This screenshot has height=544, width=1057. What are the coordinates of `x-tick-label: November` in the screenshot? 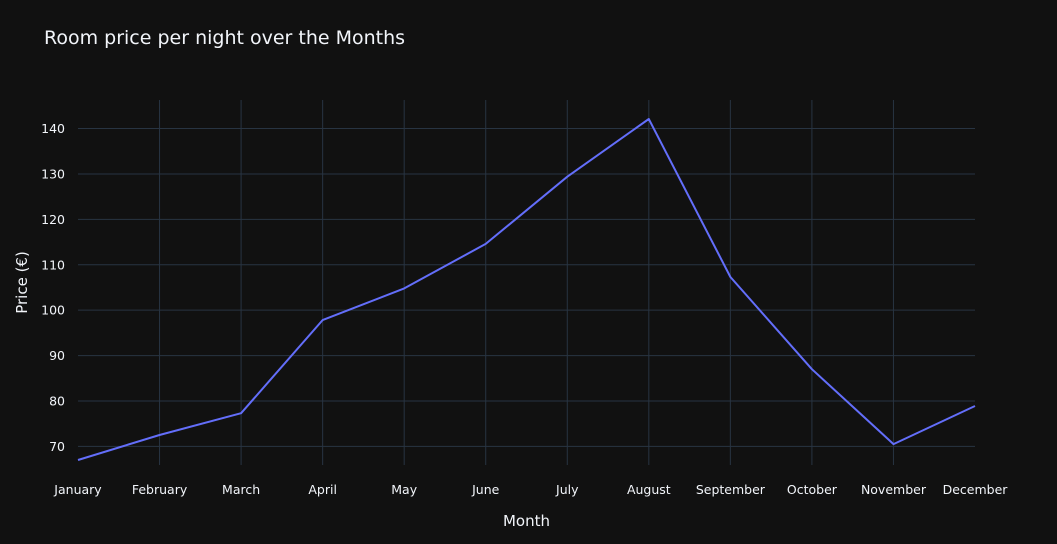 It's located at (894, 489).